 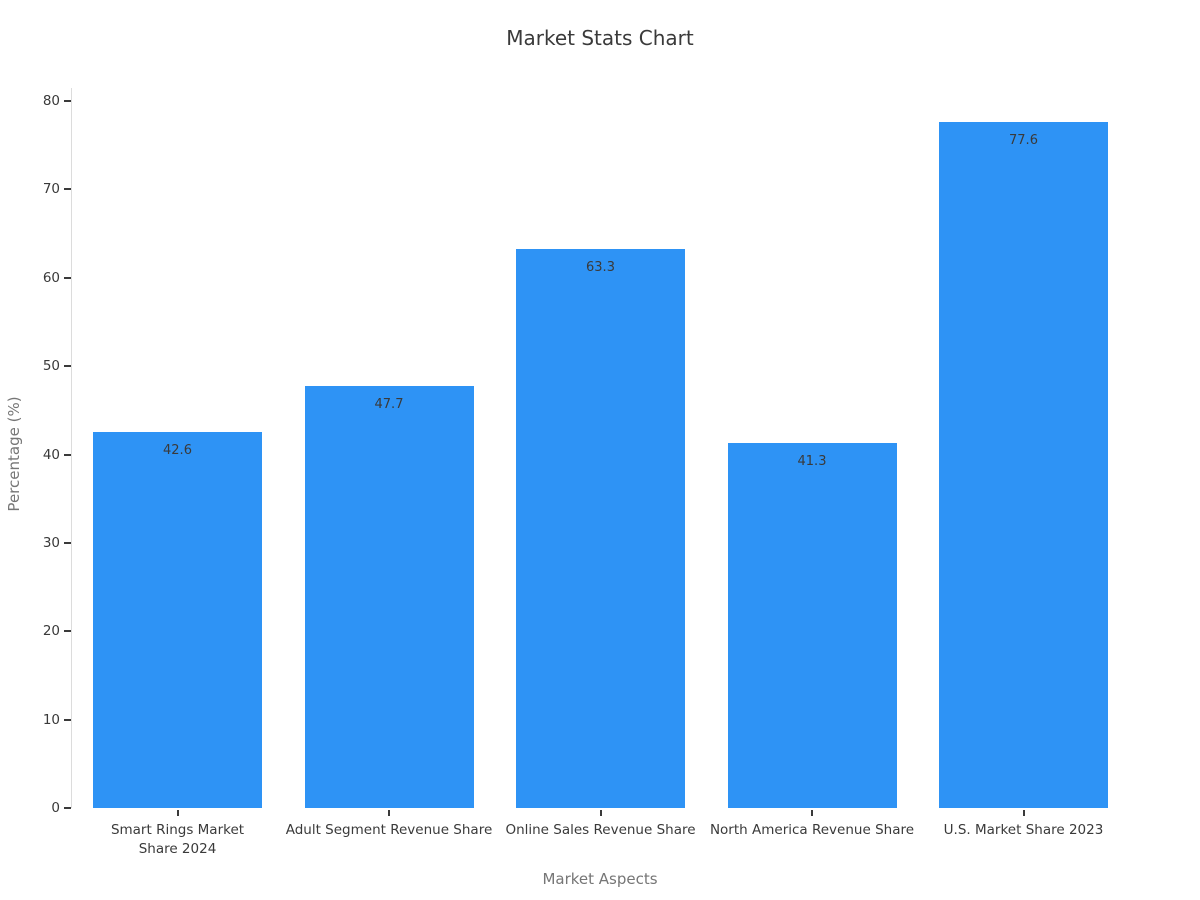 I want to click on x-axis-title: Market Aspects, so click(x=600, y=879).